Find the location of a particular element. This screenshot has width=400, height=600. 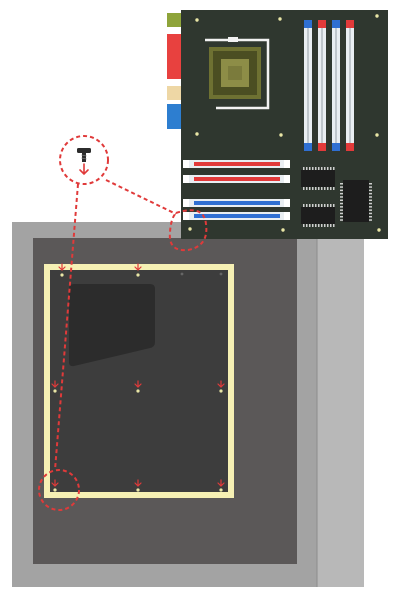

screw-head is located at coordinates (84, 150).